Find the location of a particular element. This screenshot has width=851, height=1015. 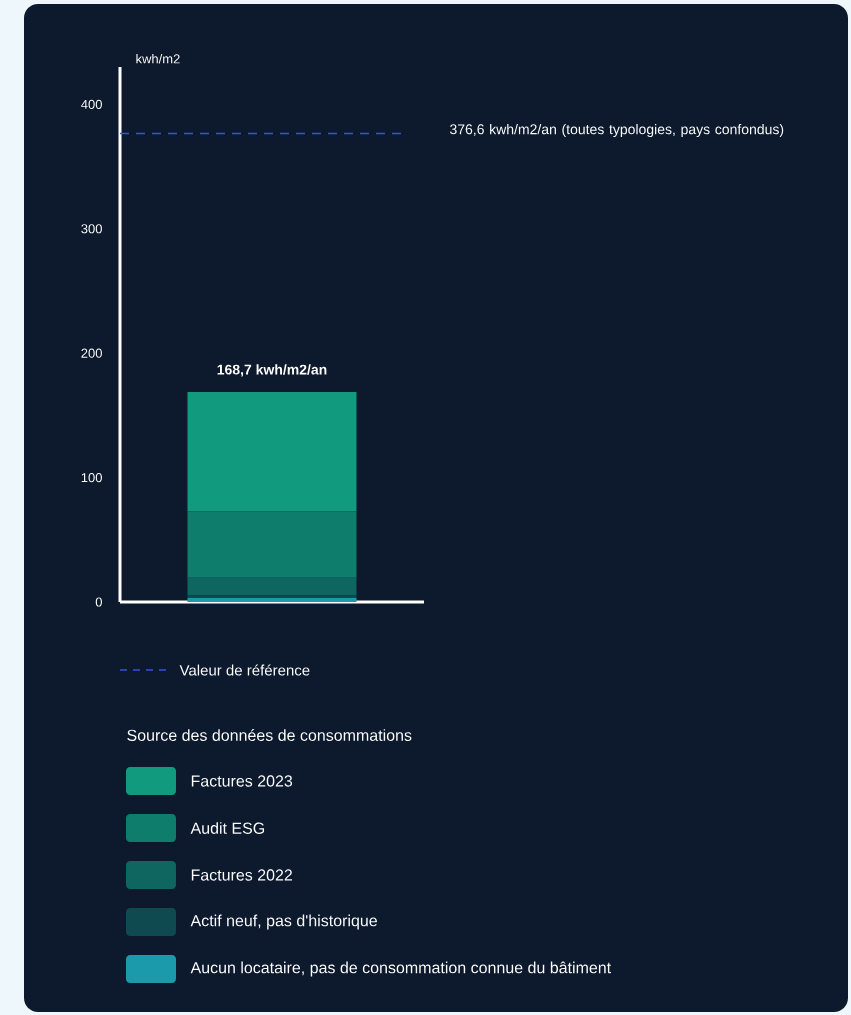

y-tick-label: 100 is located at coordinates (91, 477).